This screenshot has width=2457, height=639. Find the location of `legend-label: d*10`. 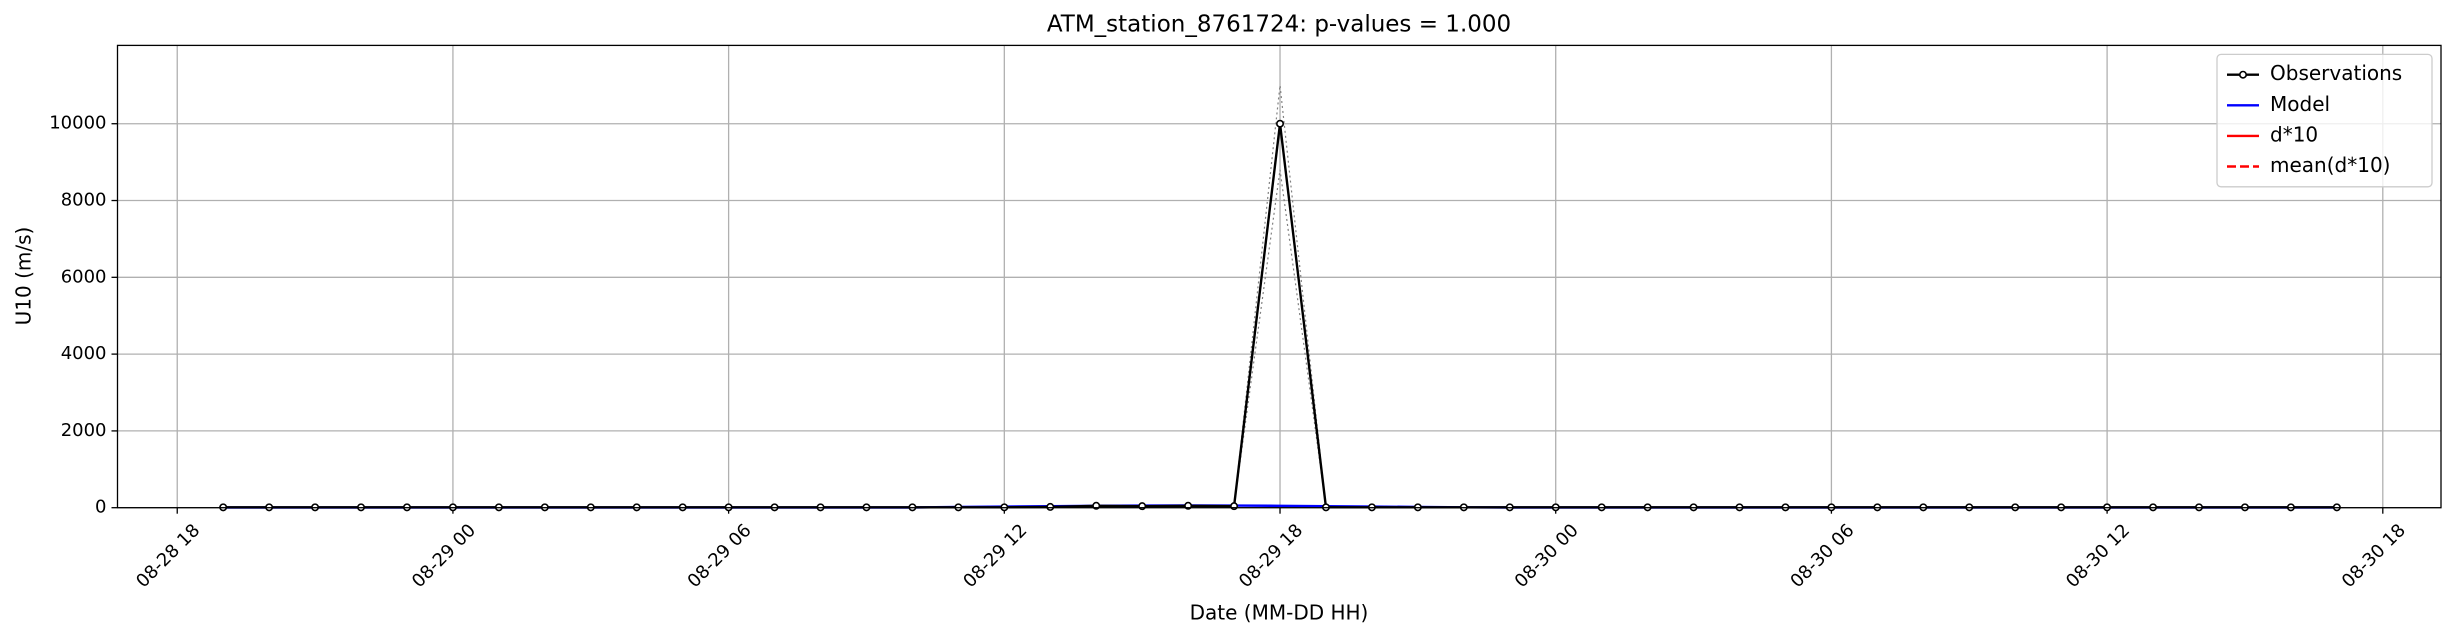

legend-label: d*10 is located at coordinates (2294, 134).